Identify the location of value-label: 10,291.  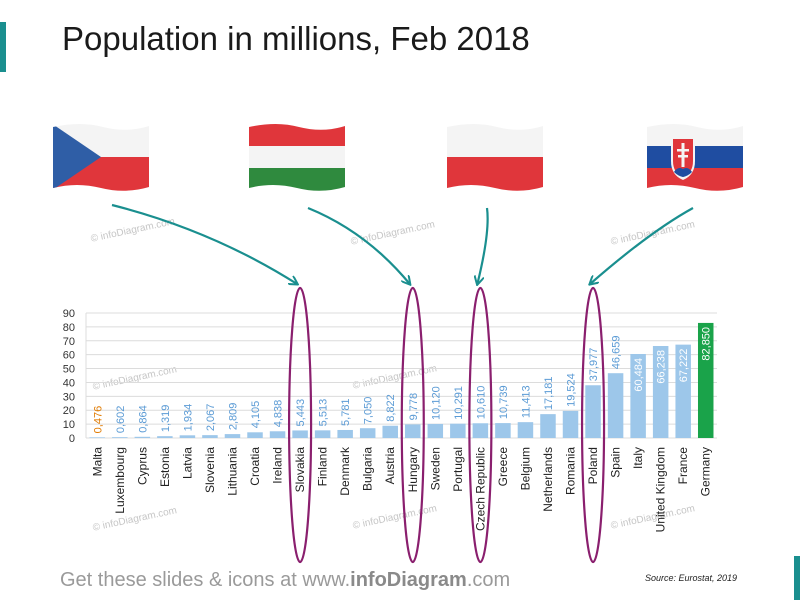
(459, 403).